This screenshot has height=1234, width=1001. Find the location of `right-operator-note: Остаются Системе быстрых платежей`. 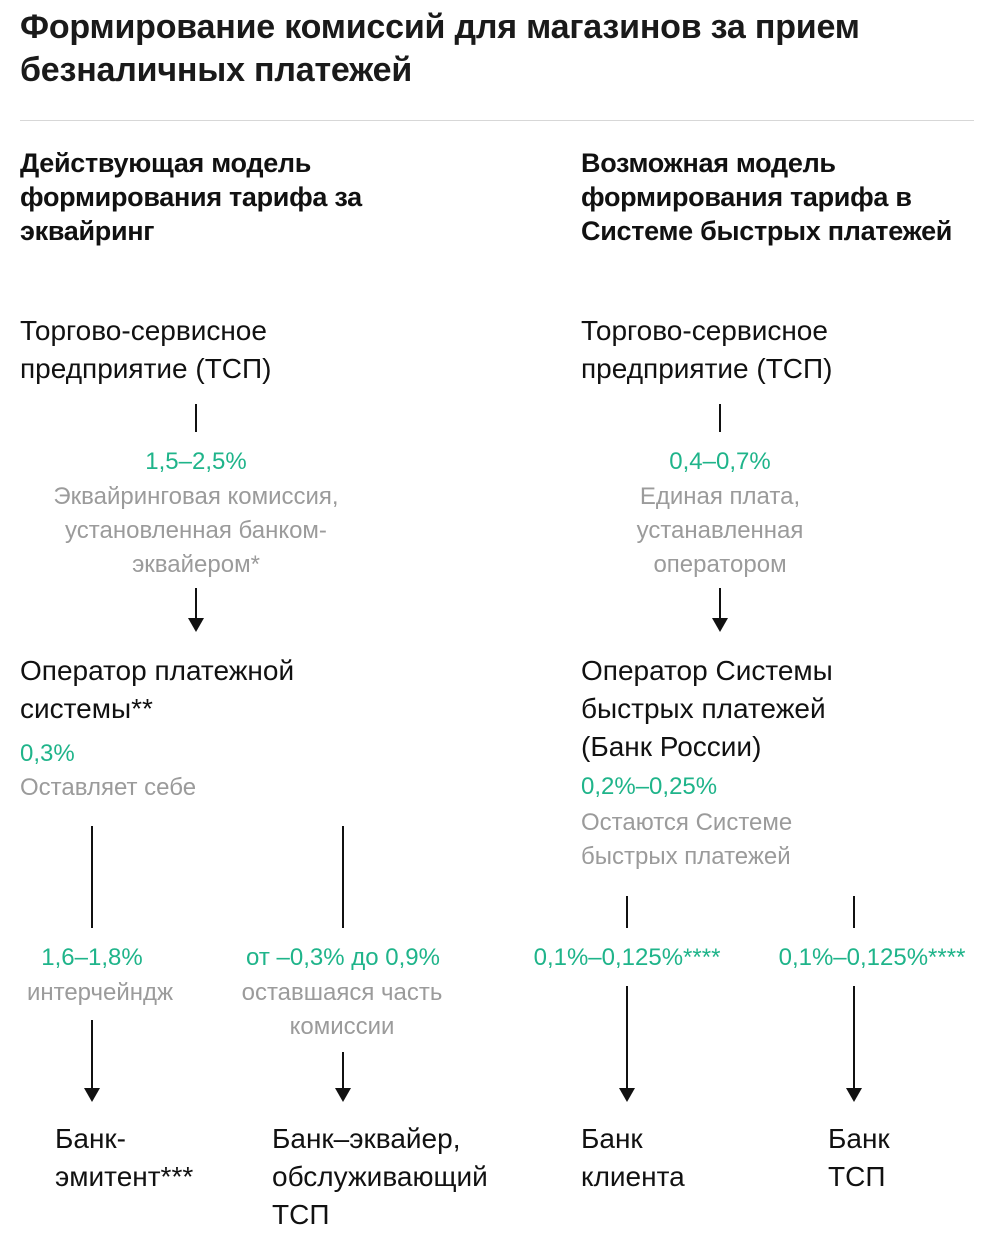

right-operator-note: Остаются Системе быстрых платежей is located at coordinates (687, 839).